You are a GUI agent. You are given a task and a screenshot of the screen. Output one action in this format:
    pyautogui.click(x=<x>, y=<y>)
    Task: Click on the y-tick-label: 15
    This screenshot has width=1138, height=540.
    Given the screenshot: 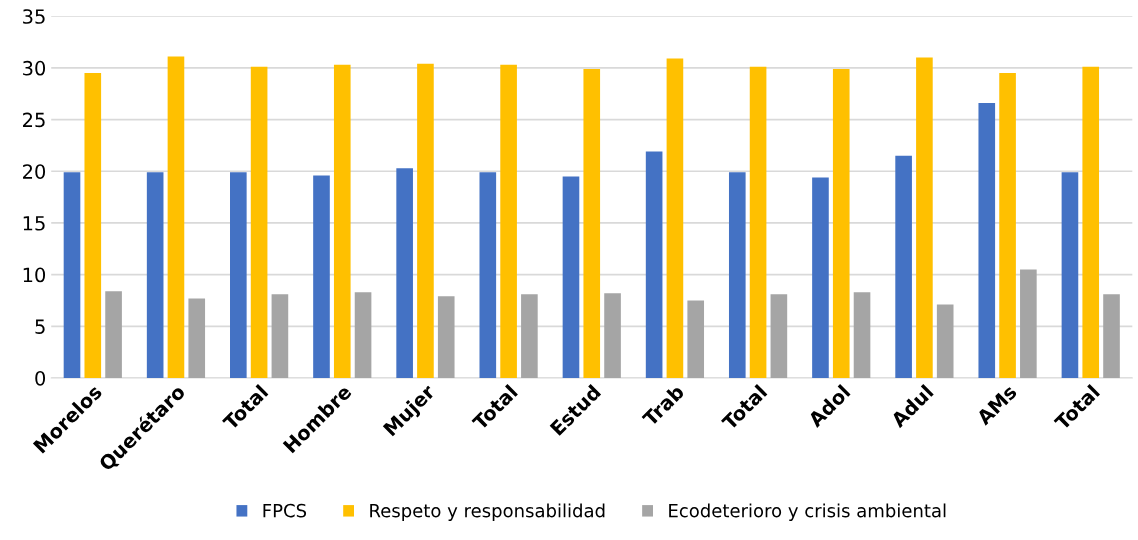 What is the action you would take?
    pyautogui.click(x=34, y=223)
    